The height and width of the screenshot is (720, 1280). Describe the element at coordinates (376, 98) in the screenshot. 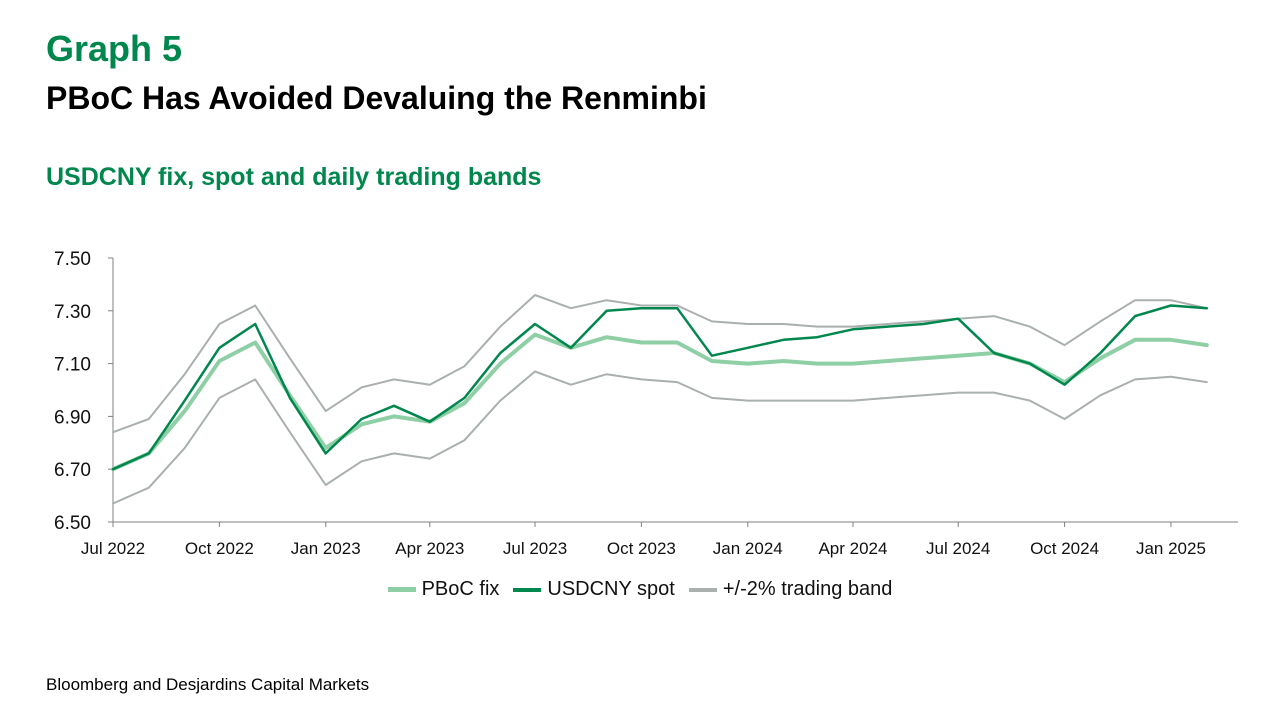

I see `chart-title: PBoC Has Avoided Devaluing the Renminbi` at that location.